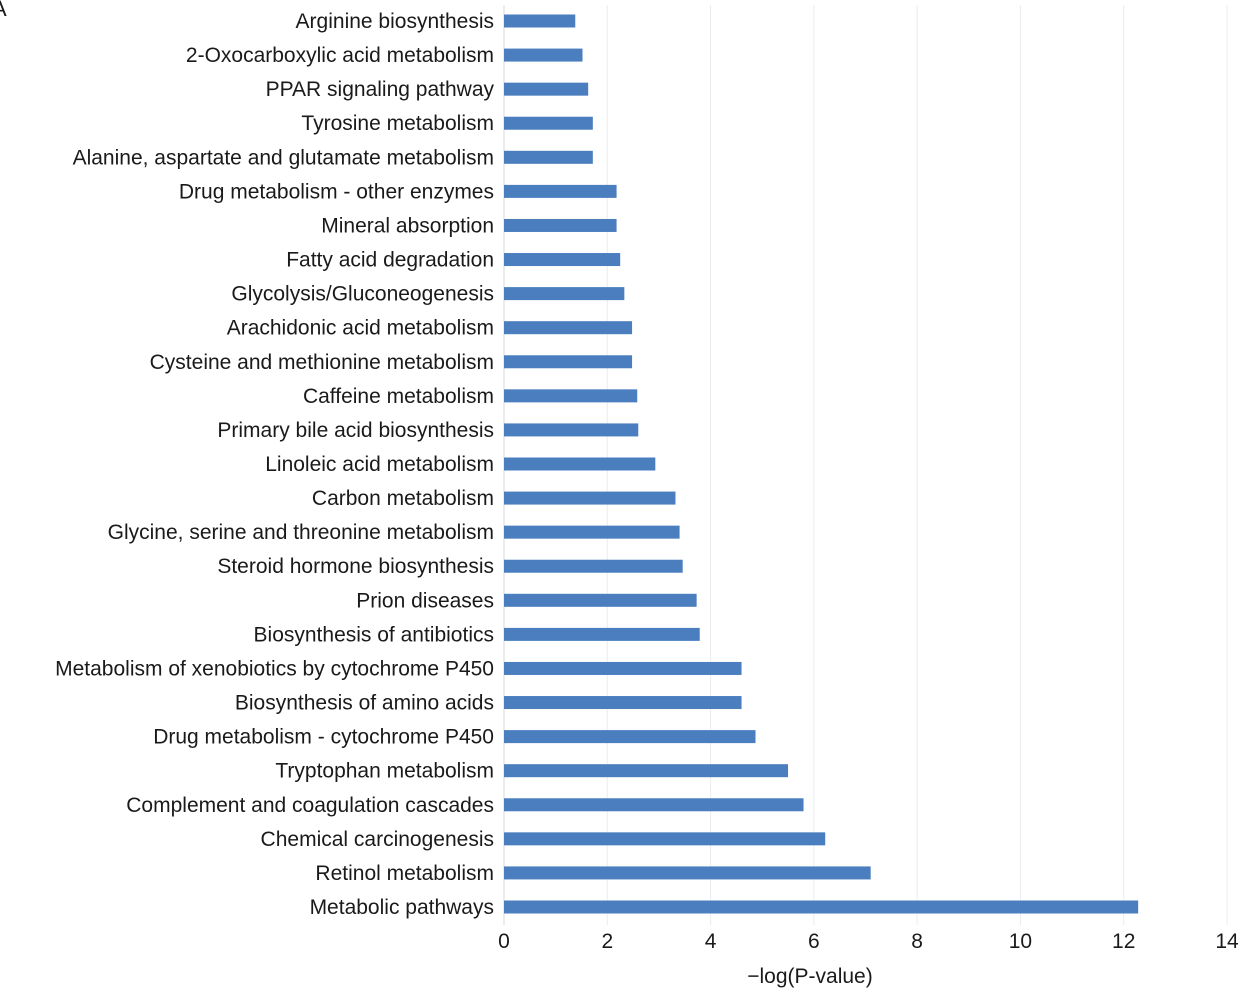  I want to click on category-label: Prion diseases, so click(425, 600).